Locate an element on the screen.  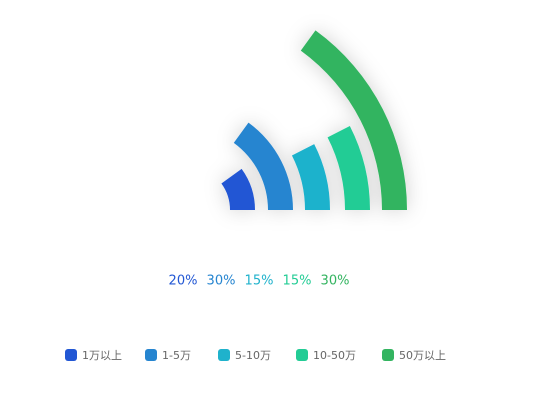
legend-label: 10-50万 is located at coordinates (334, 355).